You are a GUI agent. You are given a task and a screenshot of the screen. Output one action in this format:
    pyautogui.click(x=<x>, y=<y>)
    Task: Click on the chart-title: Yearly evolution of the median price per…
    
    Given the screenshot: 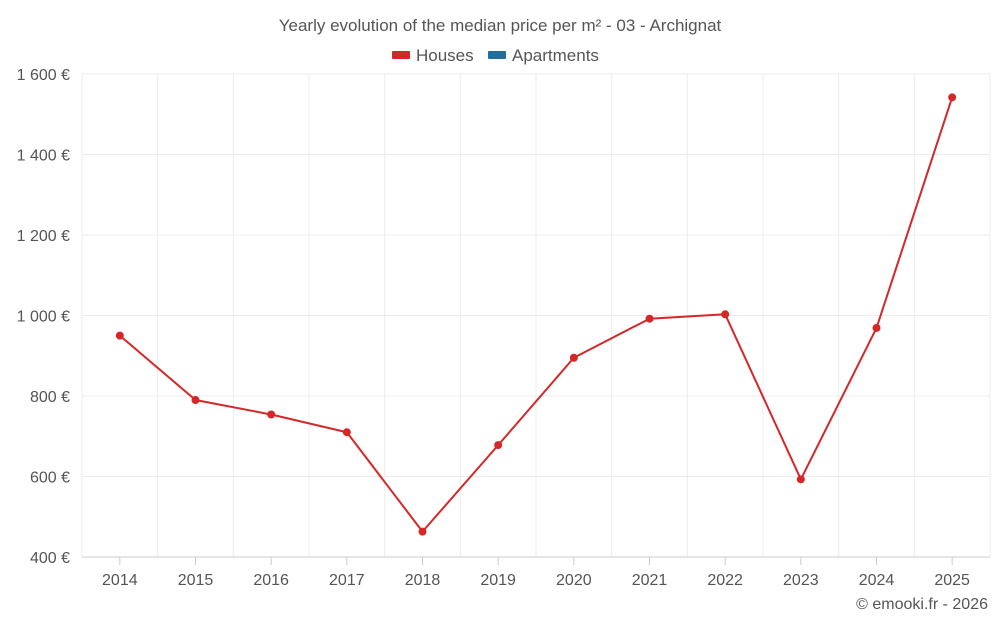 What is the action you would take?
    pyautogui.click(x=500, y=25)
    